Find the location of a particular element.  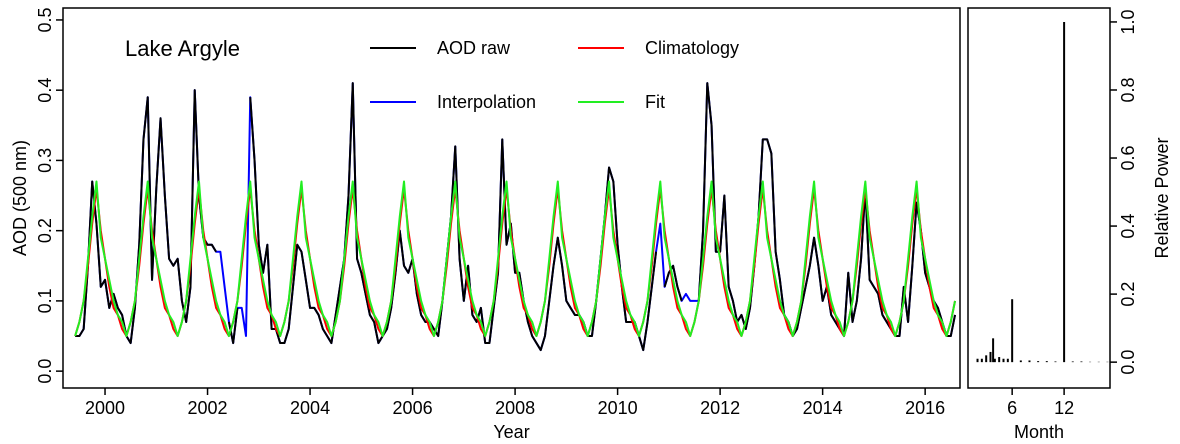

x-tick-label: 2016 is located at coordinates (925, 408).